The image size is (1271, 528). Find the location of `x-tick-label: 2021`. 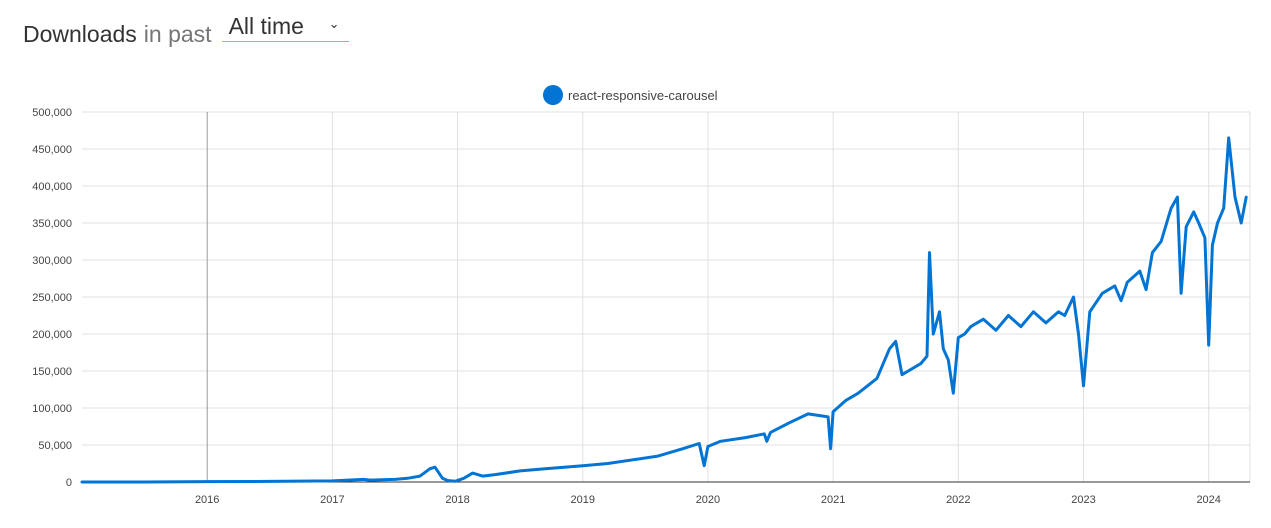

x-tick-label: 2021 is located at coordinates (833, 500).